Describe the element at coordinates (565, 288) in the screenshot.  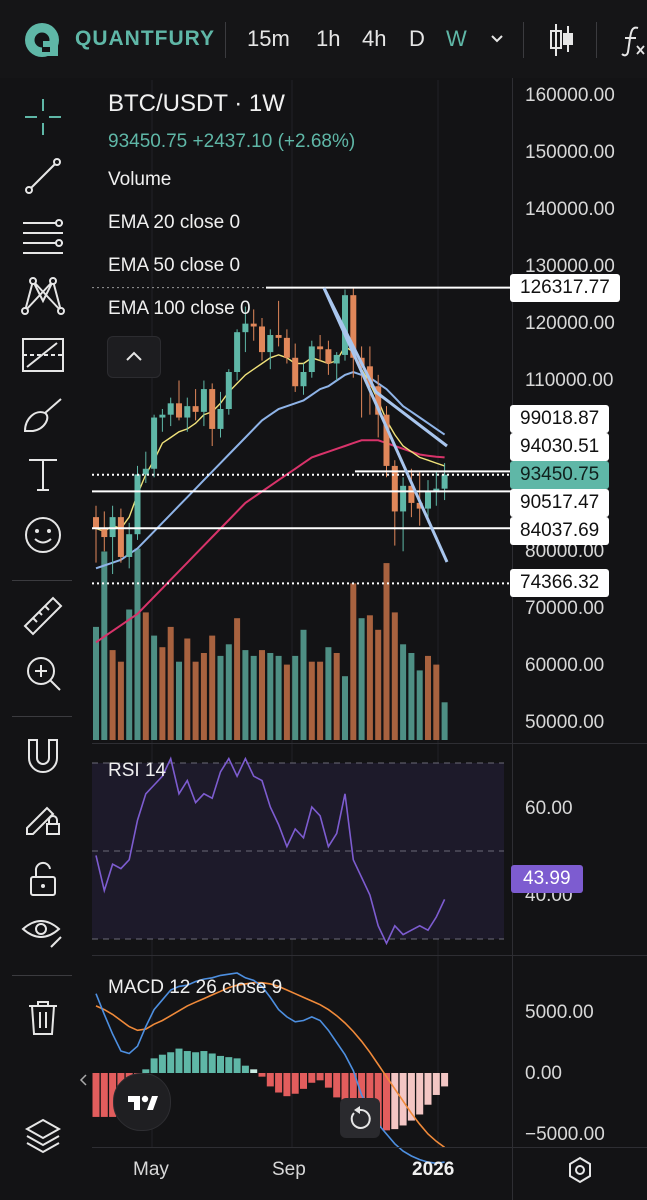
I see `price-label-ath: 126317.77` at that location.